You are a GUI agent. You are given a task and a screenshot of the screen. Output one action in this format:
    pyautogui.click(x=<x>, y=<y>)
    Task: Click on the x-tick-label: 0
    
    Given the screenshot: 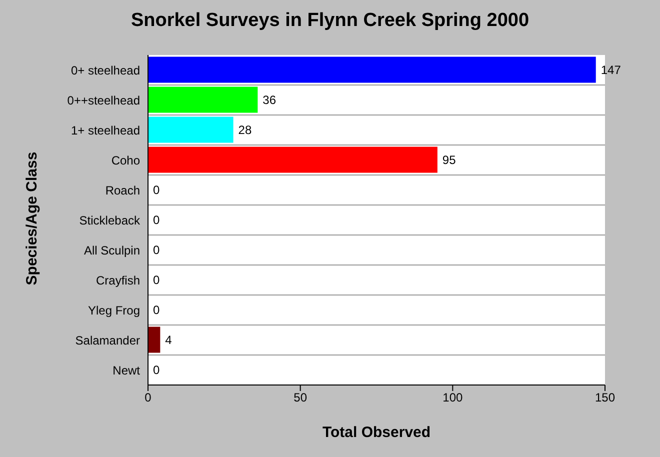 What is the action you would take?
    pyautogui.click(x=148, y=397)
    